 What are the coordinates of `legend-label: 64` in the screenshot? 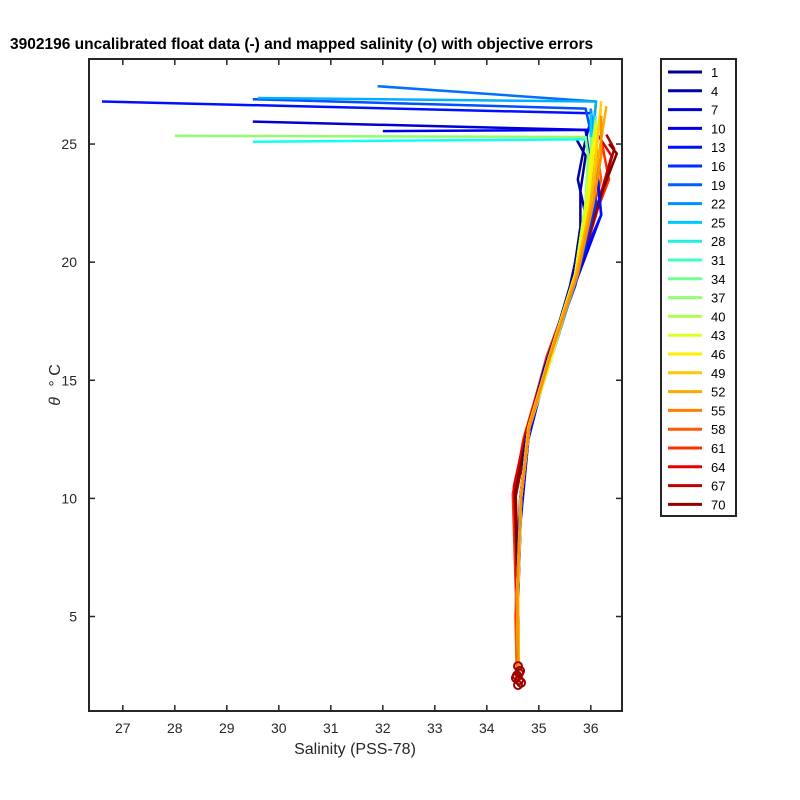 It's located at (718, 467).